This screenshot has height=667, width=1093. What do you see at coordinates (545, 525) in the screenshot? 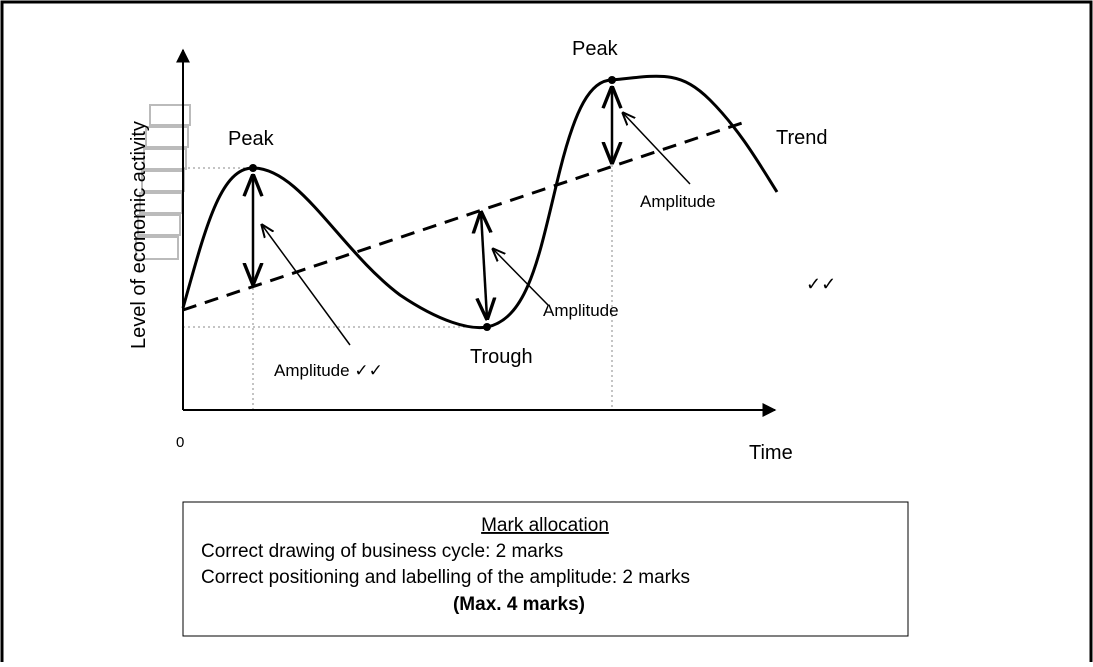
I see `mark-allocation-title: Mark allocation` at bounding box center [545, 525].